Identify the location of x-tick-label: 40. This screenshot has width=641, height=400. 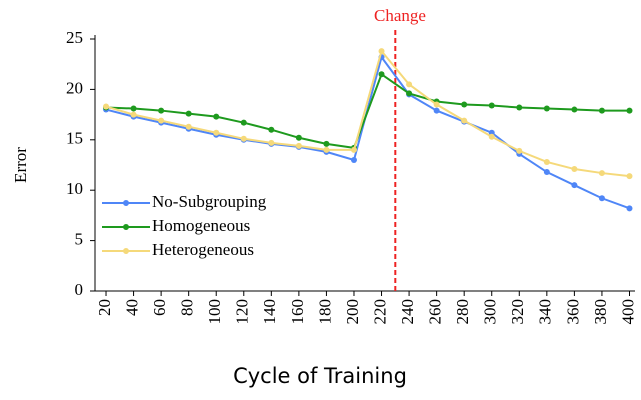
(131, 307).